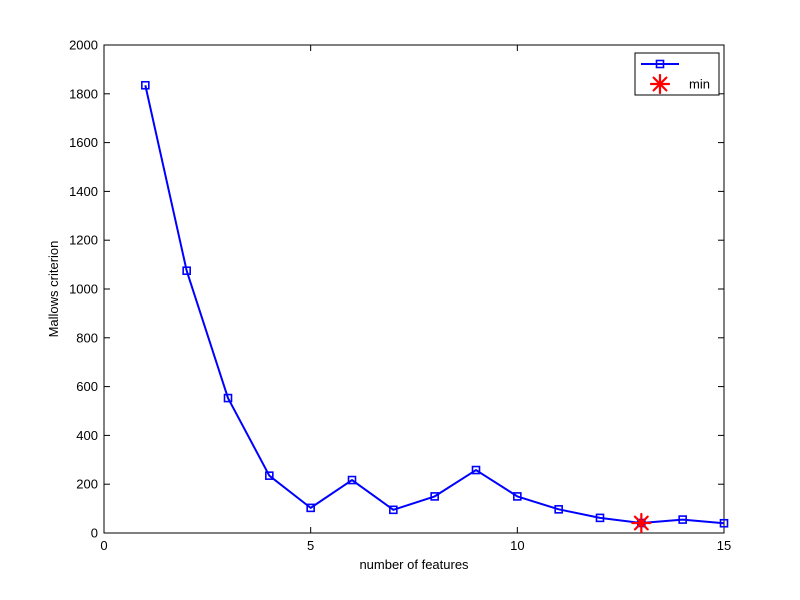  Describe the element at coordinates (53, 289) in the screenshot. I see `y-axis-label: Mallows criterion` at that location.